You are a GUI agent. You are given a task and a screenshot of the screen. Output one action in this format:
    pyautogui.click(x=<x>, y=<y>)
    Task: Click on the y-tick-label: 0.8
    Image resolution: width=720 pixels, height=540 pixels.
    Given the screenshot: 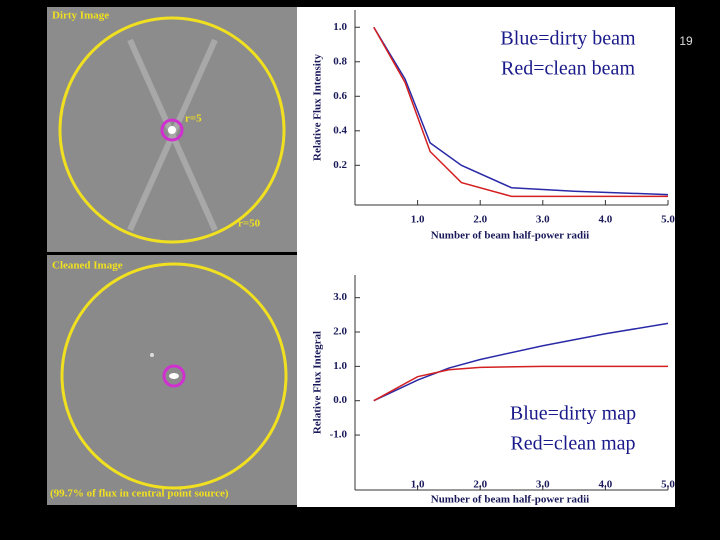 What is the action you would take?
    pyautogui.click(x=340, y=61)
    